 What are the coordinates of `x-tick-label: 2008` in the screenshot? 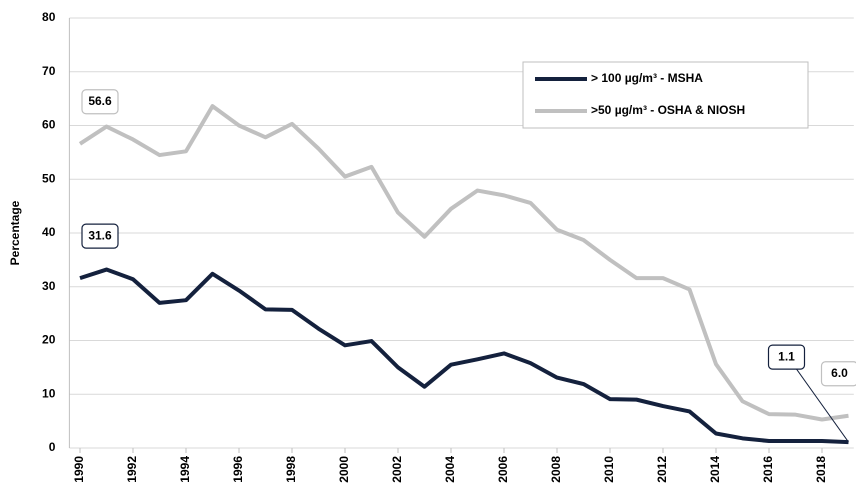 It's located at (556, 469).